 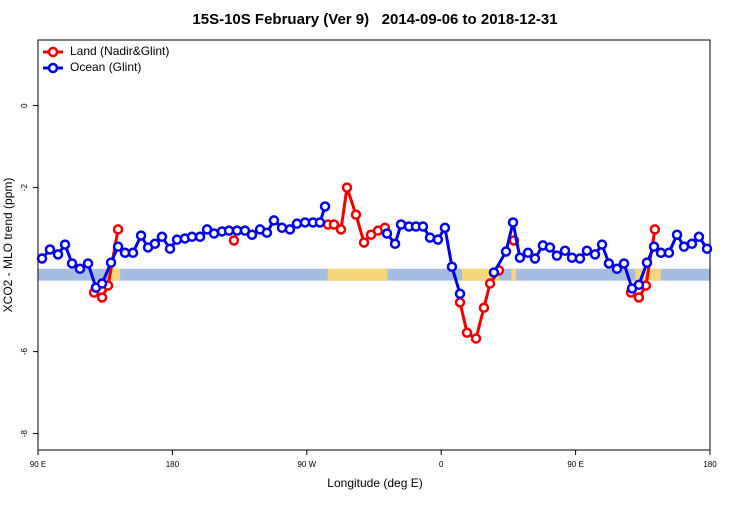 I want to click on y-axis-label: XCO2 - MLO trend (ppm), so click(x=8, y=245).